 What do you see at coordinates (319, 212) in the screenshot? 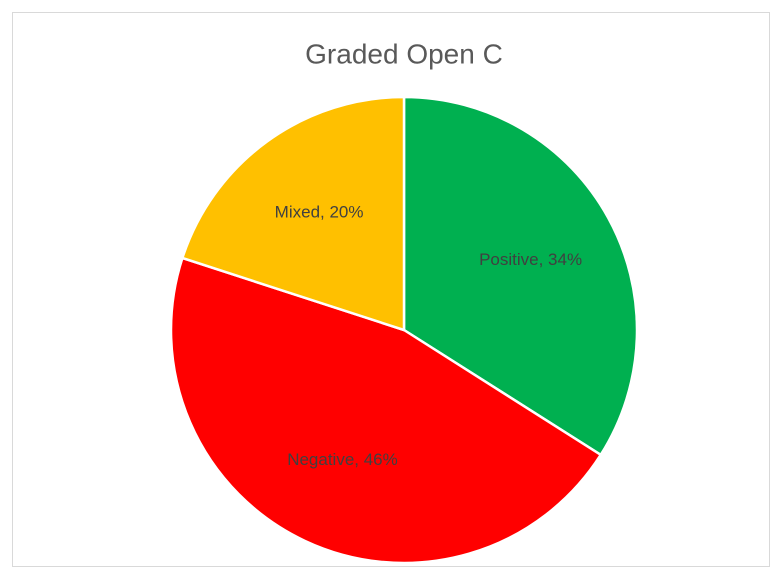
I see `data-label: Mixed, 20%` at bounding box center [319, 212].